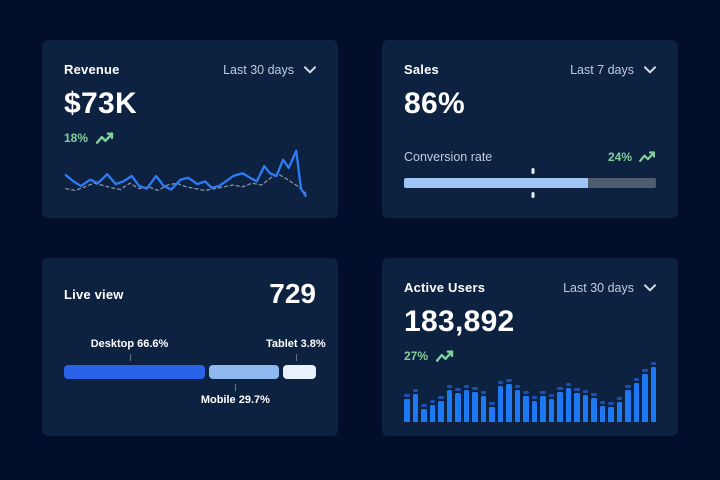 This screenshot has width=720, height=480. What do you see at coordinates (100, 103) in the screenshot?
I see `revenue-value: $73K` at bounding box center [100, 103].